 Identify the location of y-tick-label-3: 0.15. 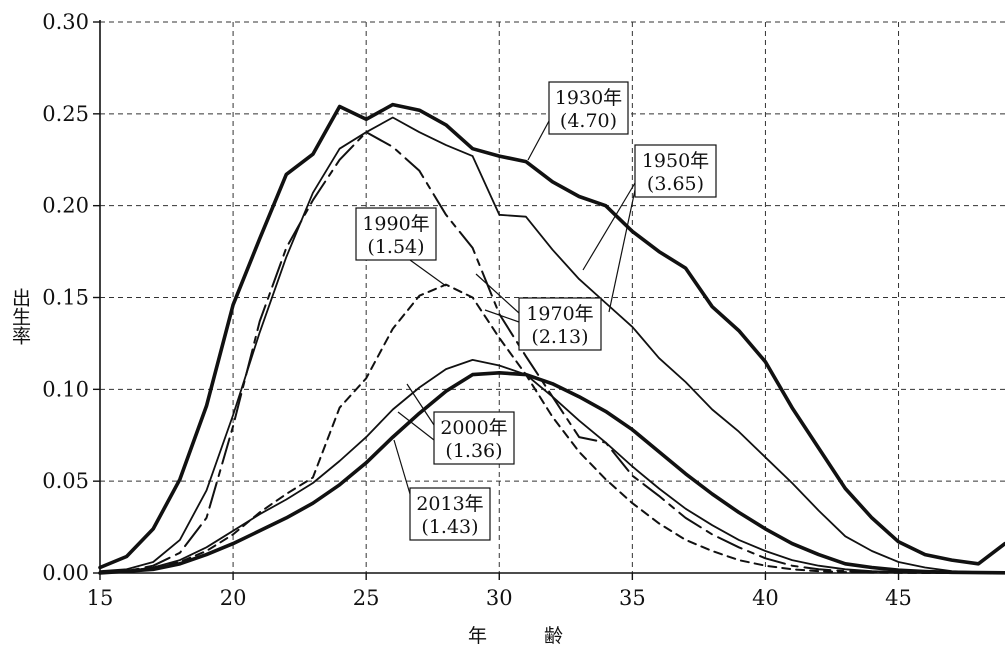
(65, 298).